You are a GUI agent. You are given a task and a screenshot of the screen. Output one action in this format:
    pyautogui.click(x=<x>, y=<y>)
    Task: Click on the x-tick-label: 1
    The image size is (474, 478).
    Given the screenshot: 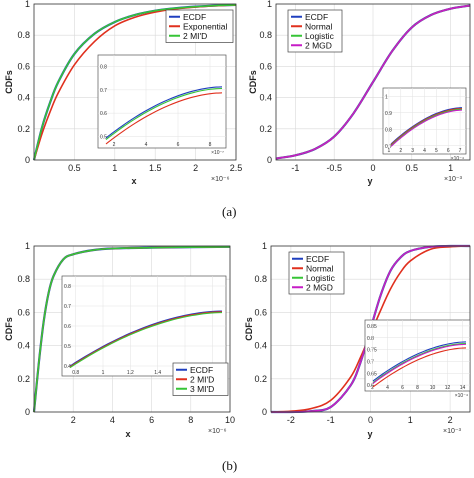 What is the action you would take?
    pyautogui.click(x=450, y=168)
    